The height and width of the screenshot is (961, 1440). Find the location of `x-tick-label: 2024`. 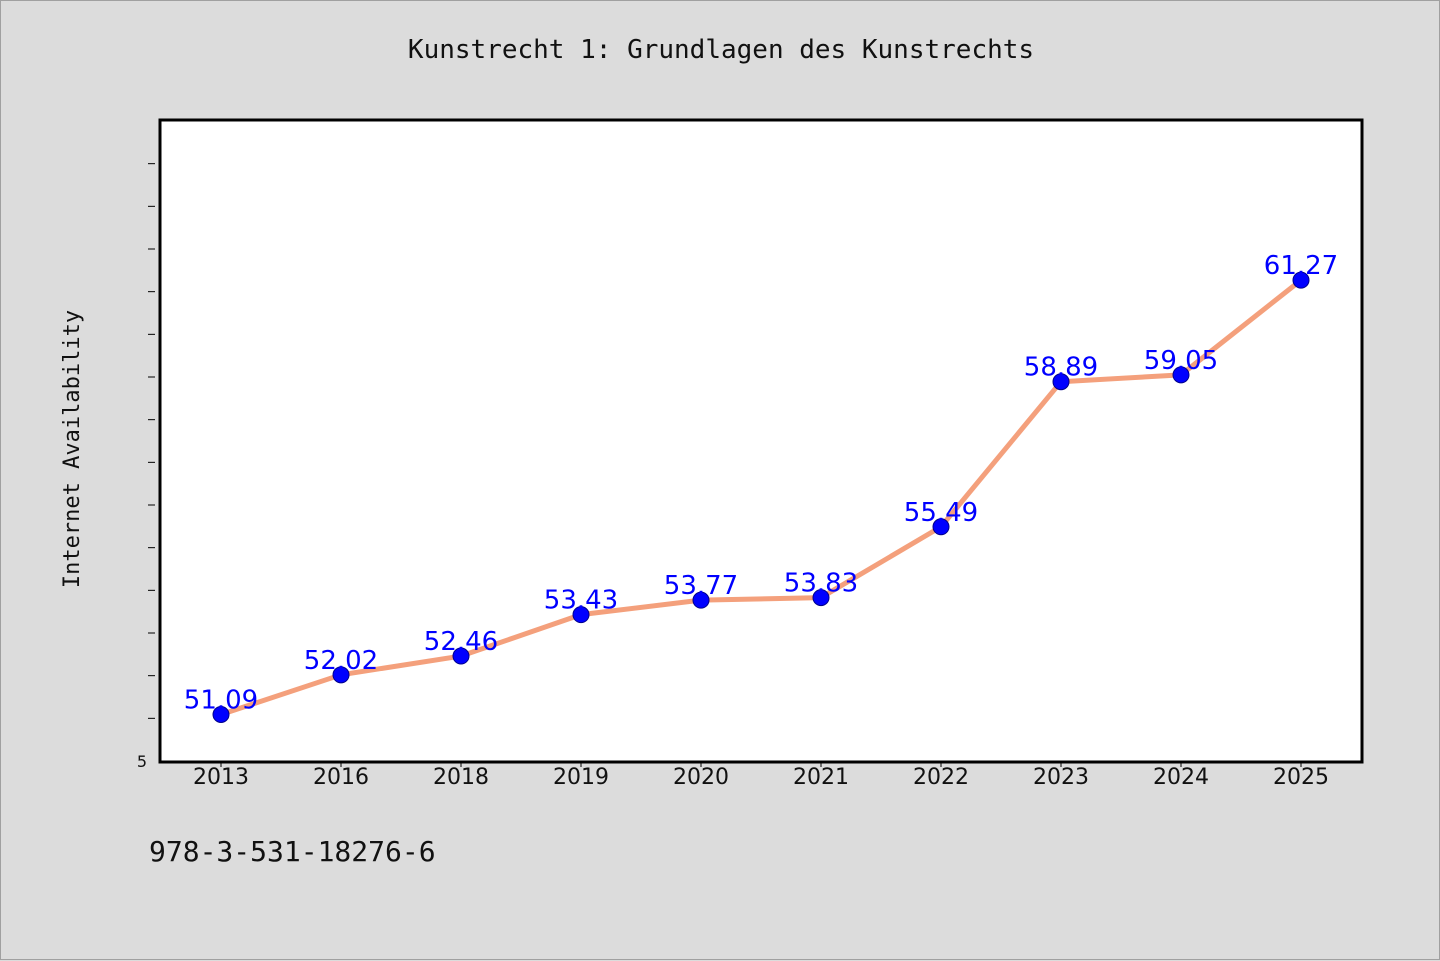

x-tick-label: 2024 is located at coordinates (1181, 777).